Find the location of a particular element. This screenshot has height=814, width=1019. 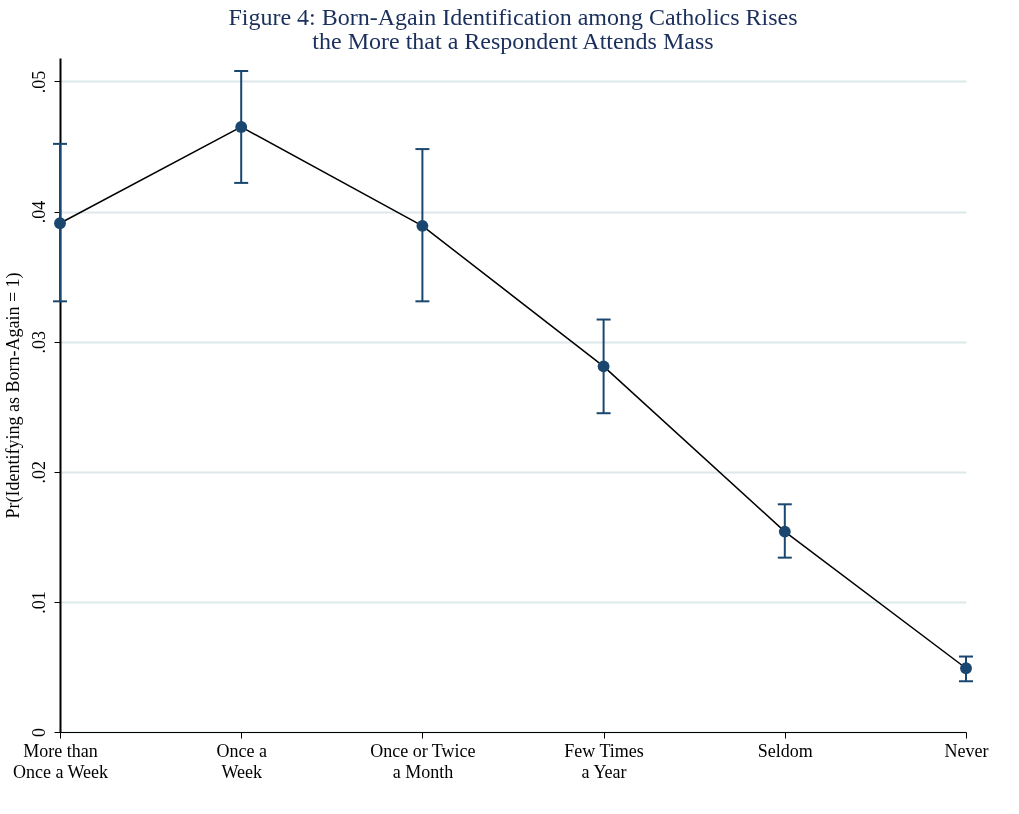

y-tick-label: .02 is located at coordinates (38, 472).